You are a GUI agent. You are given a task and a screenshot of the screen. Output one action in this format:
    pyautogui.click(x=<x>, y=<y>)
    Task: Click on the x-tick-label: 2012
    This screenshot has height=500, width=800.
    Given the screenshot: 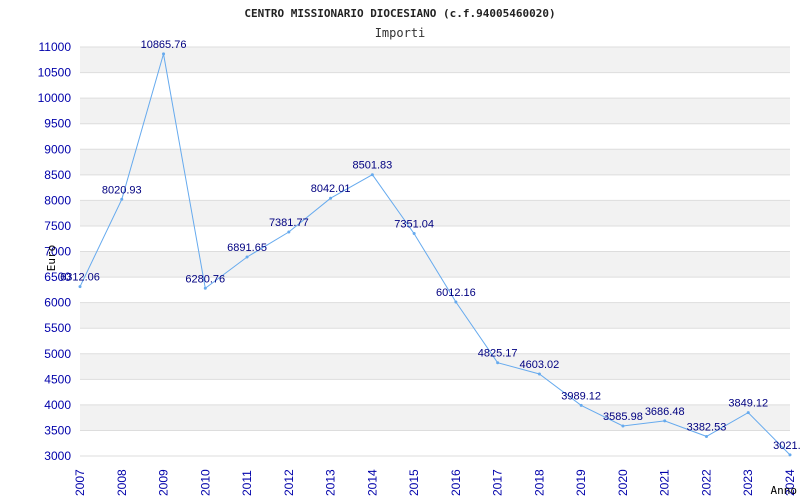 What is the action you would take?
    pyautogui.click(x=289, y=482)
    